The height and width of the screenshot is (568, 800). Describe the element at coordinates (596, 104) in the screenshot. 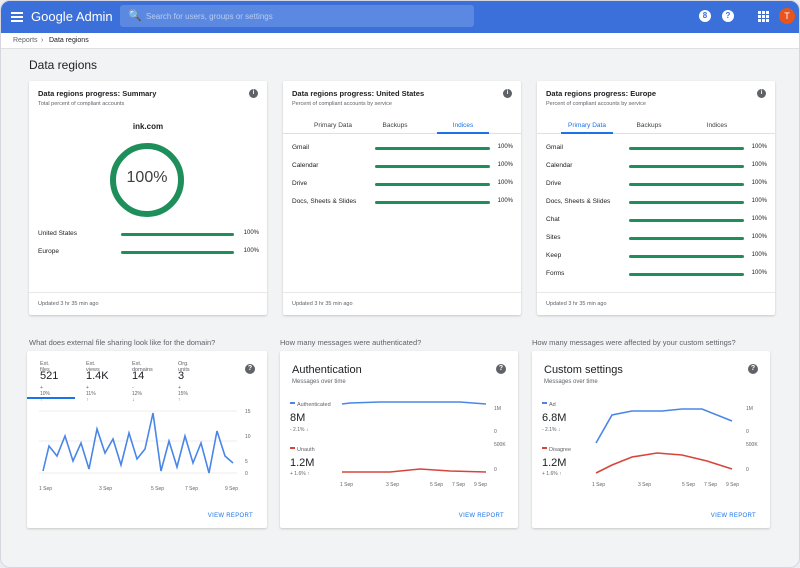

I see `card-subtitle: Percent of compliant accounts by service` at that location.